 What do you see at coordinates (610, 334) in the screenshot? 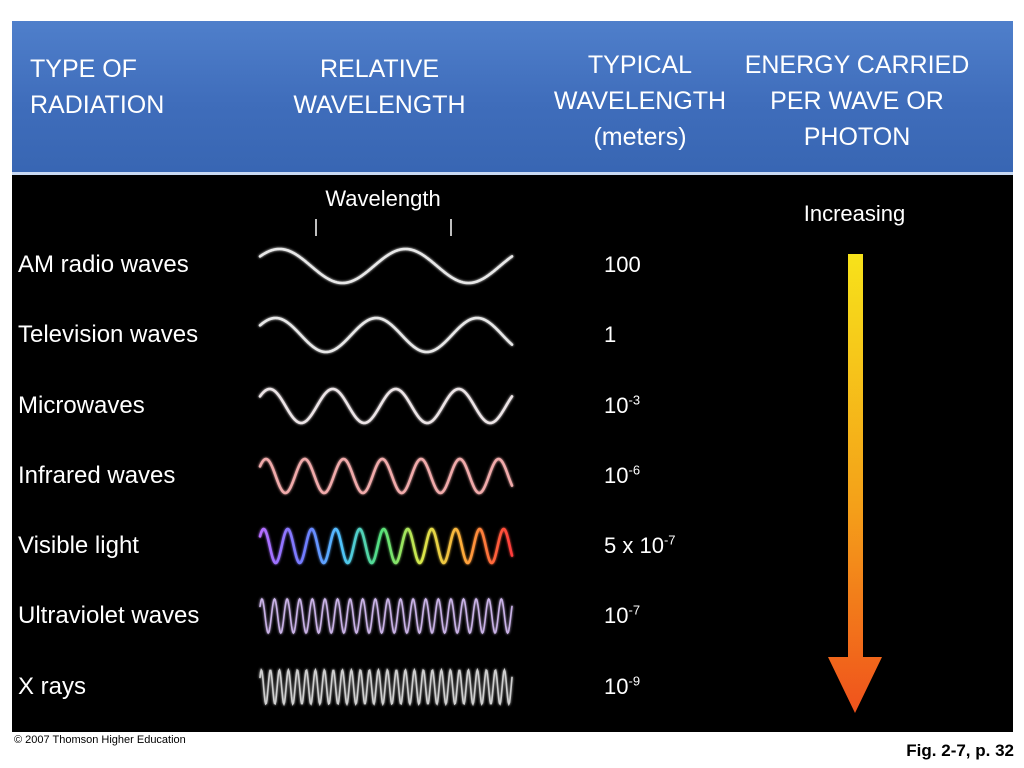
I see `row-value-television: 1` at bounding box center [610, 334].